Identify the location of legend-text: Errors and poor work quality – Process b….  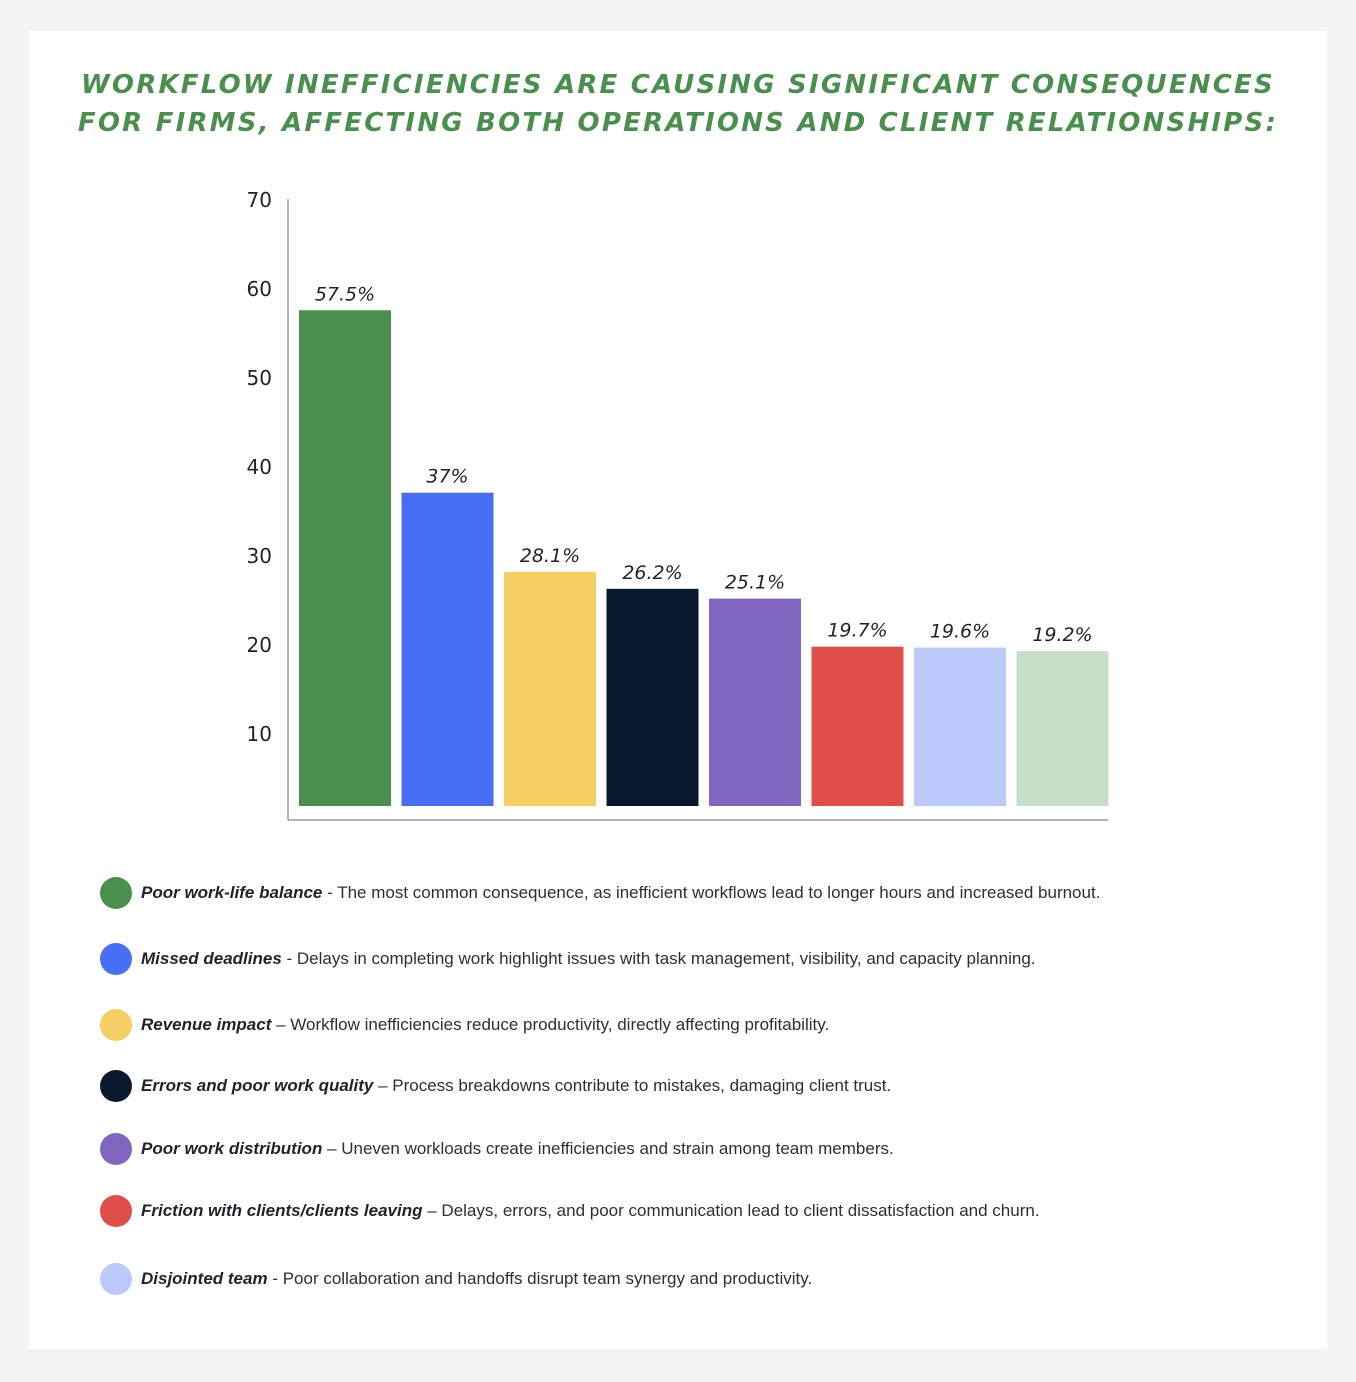
(516, 1086).